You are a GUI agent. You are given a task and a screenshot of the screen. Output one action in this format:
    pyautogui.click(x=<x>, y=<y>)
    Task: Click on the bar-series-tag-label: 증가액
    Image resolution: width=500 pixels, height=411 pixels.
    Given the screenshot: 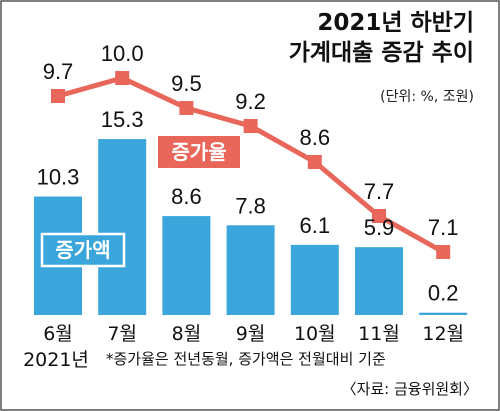 What is the action you would take?
    pyautogui.click(x=82, y=250)
    